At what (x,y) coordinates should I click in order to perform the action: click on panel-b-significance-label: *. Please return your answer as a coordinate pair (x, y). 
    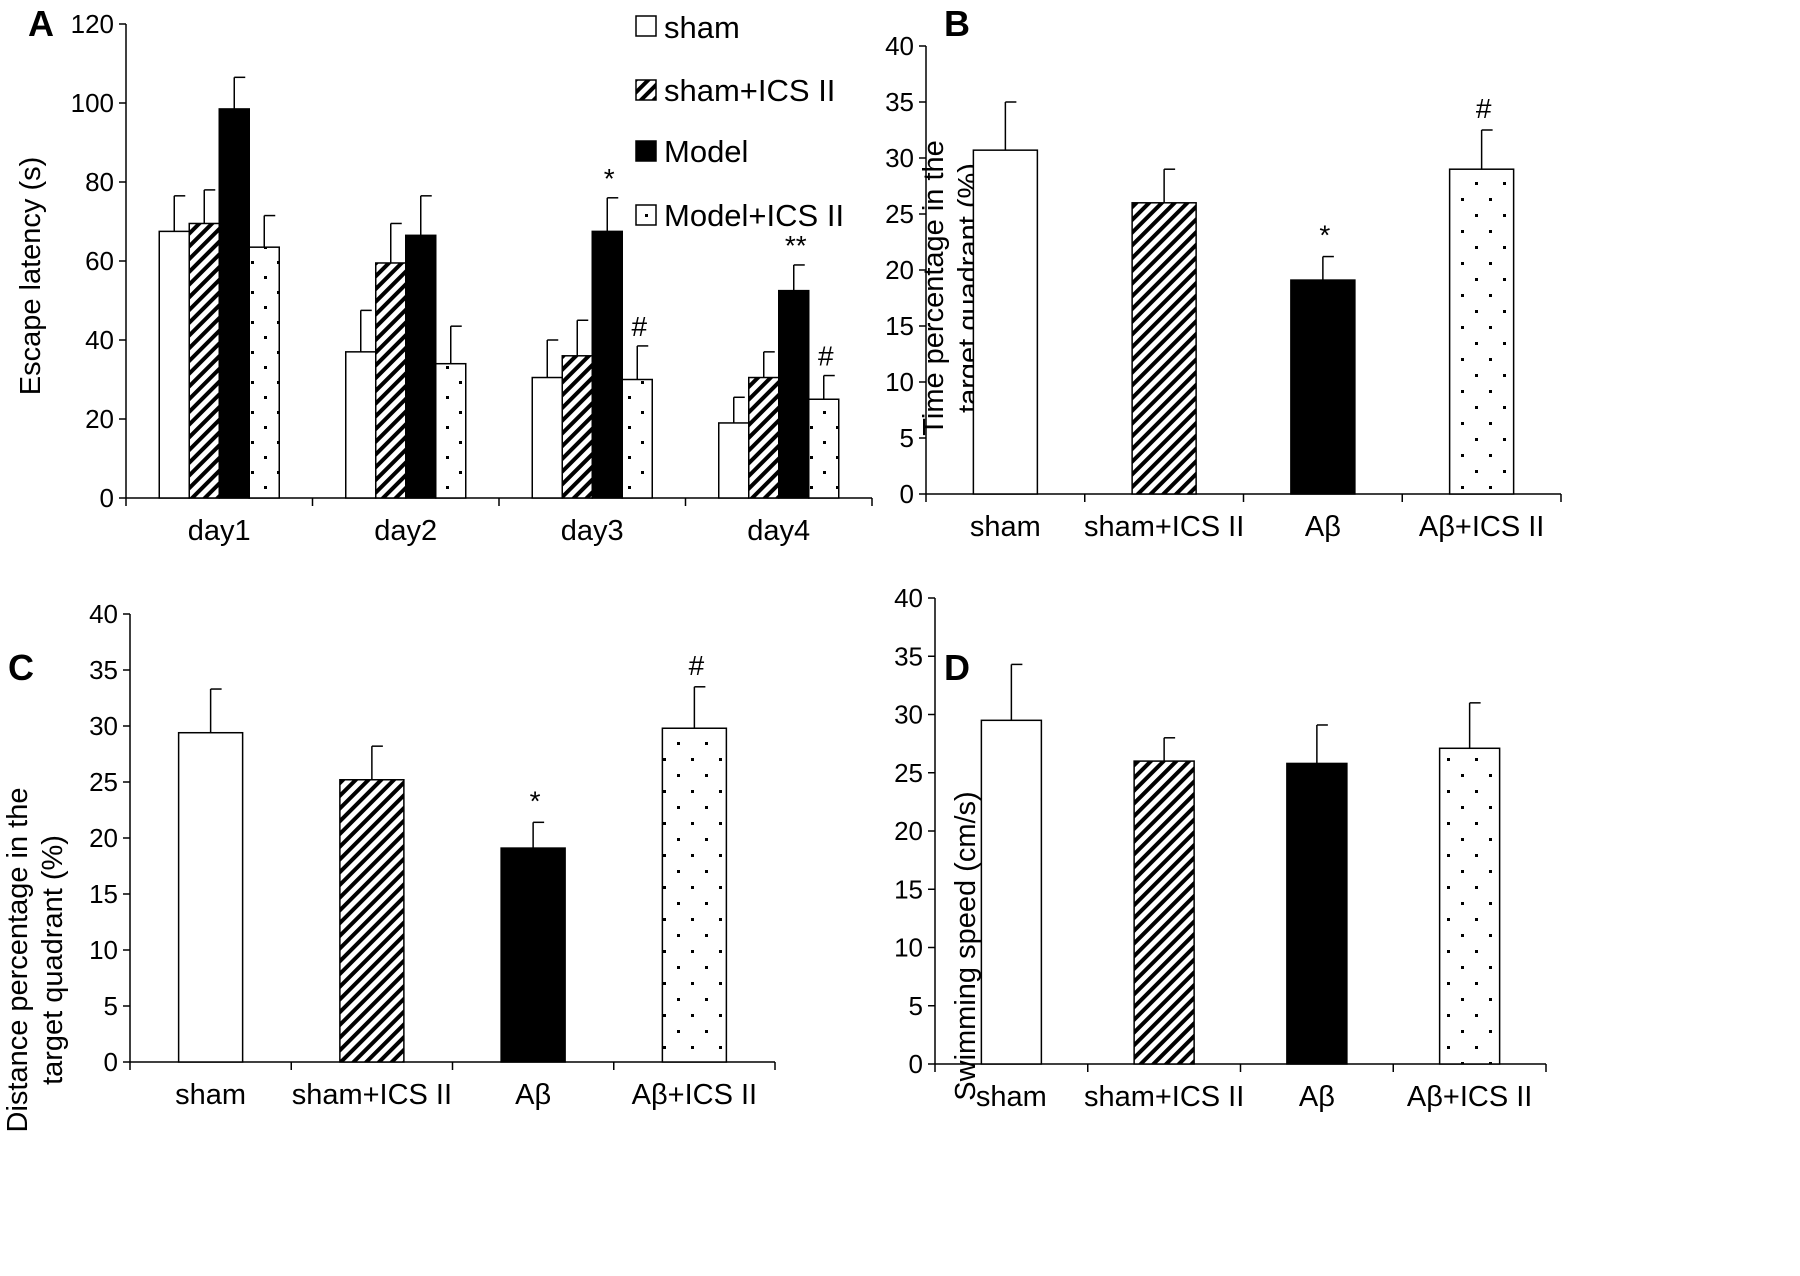
    Looking at the image, I should click on (1324, 235).